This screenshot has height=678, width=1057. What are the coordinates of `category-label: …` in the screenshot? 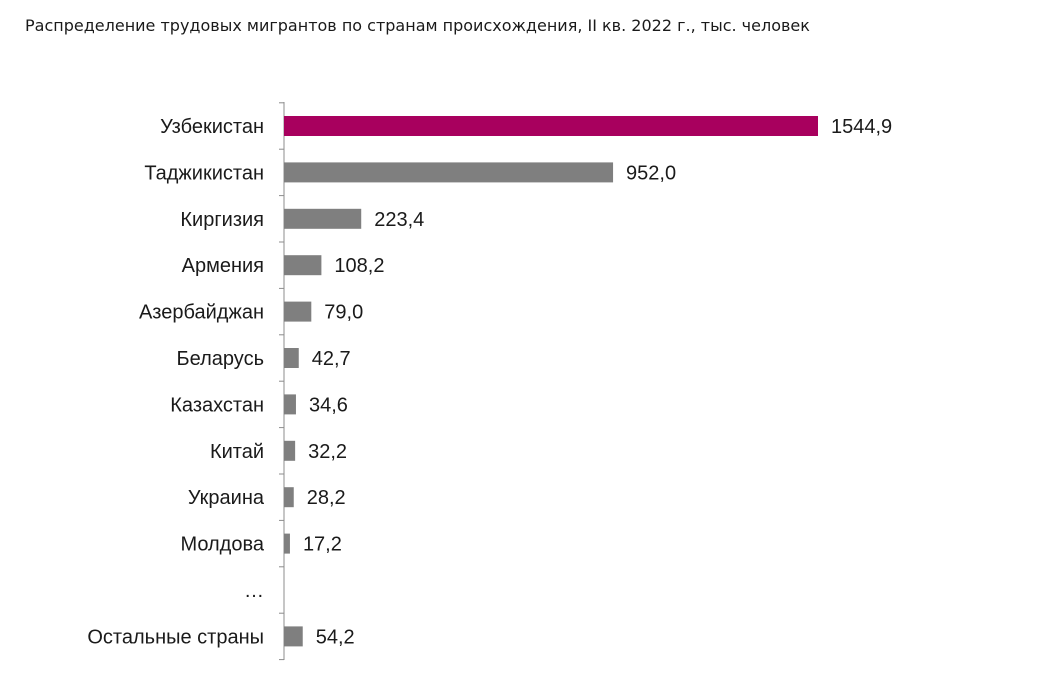 It's located at (254, 591).